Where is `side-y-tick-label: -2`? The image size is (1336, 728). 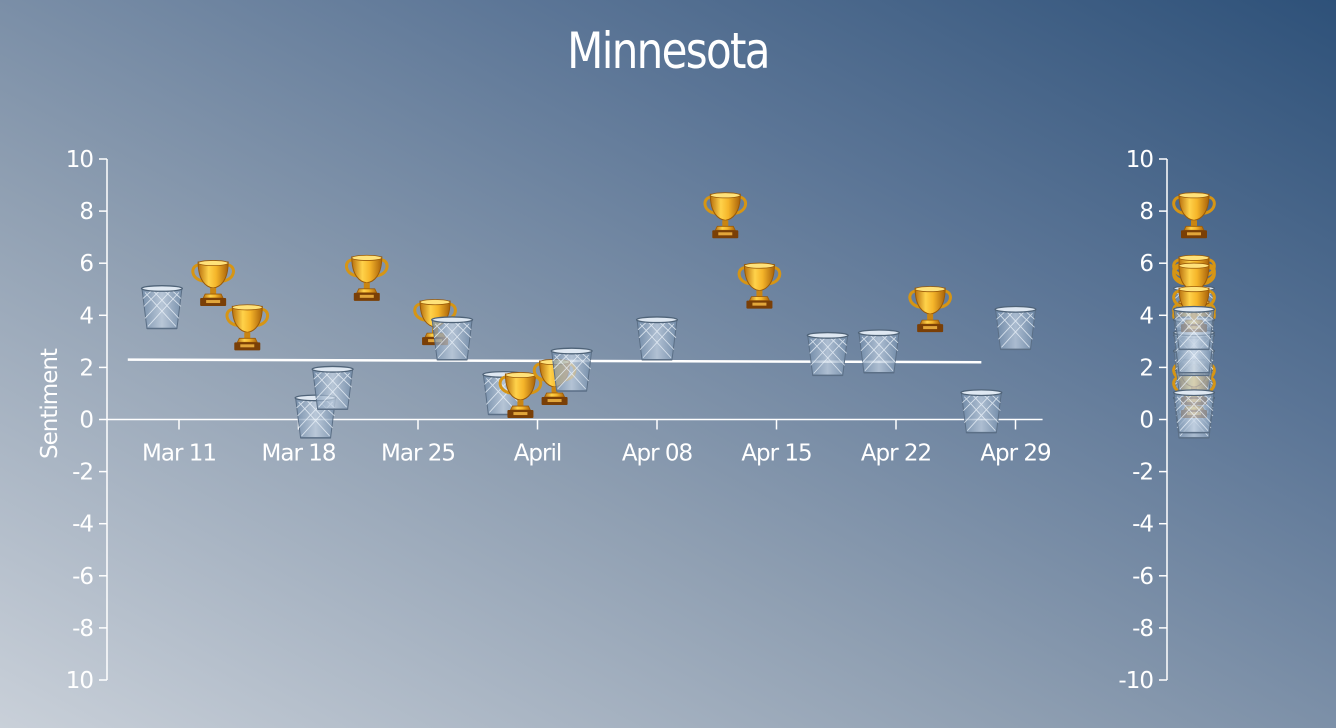
side-y-tick-label: -2 is located at coordinates (1142, 473).